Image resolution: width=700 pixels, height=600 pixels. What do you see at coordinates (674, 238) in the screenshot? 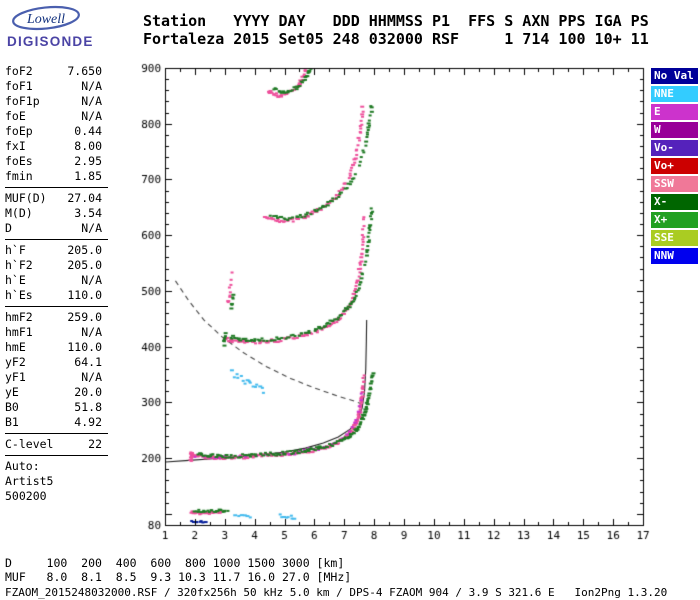
I see `legend-item-sse: SSE` at bounding box center [674, 238].